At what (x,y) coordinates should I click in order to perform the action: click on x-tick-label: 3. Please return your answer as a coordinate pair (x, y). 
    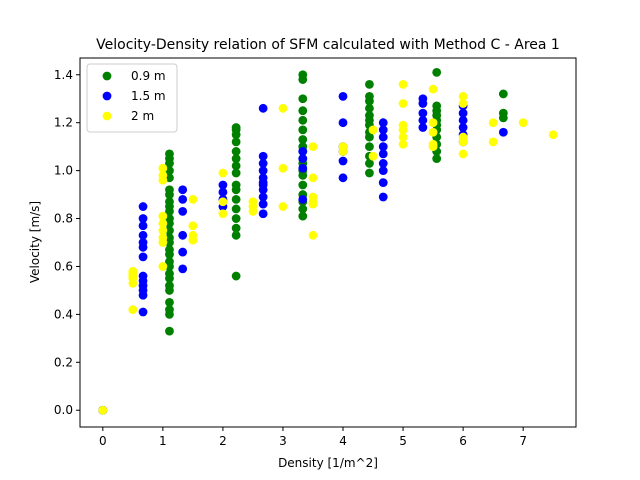
    Looking at the image, I should click on (283, 441).